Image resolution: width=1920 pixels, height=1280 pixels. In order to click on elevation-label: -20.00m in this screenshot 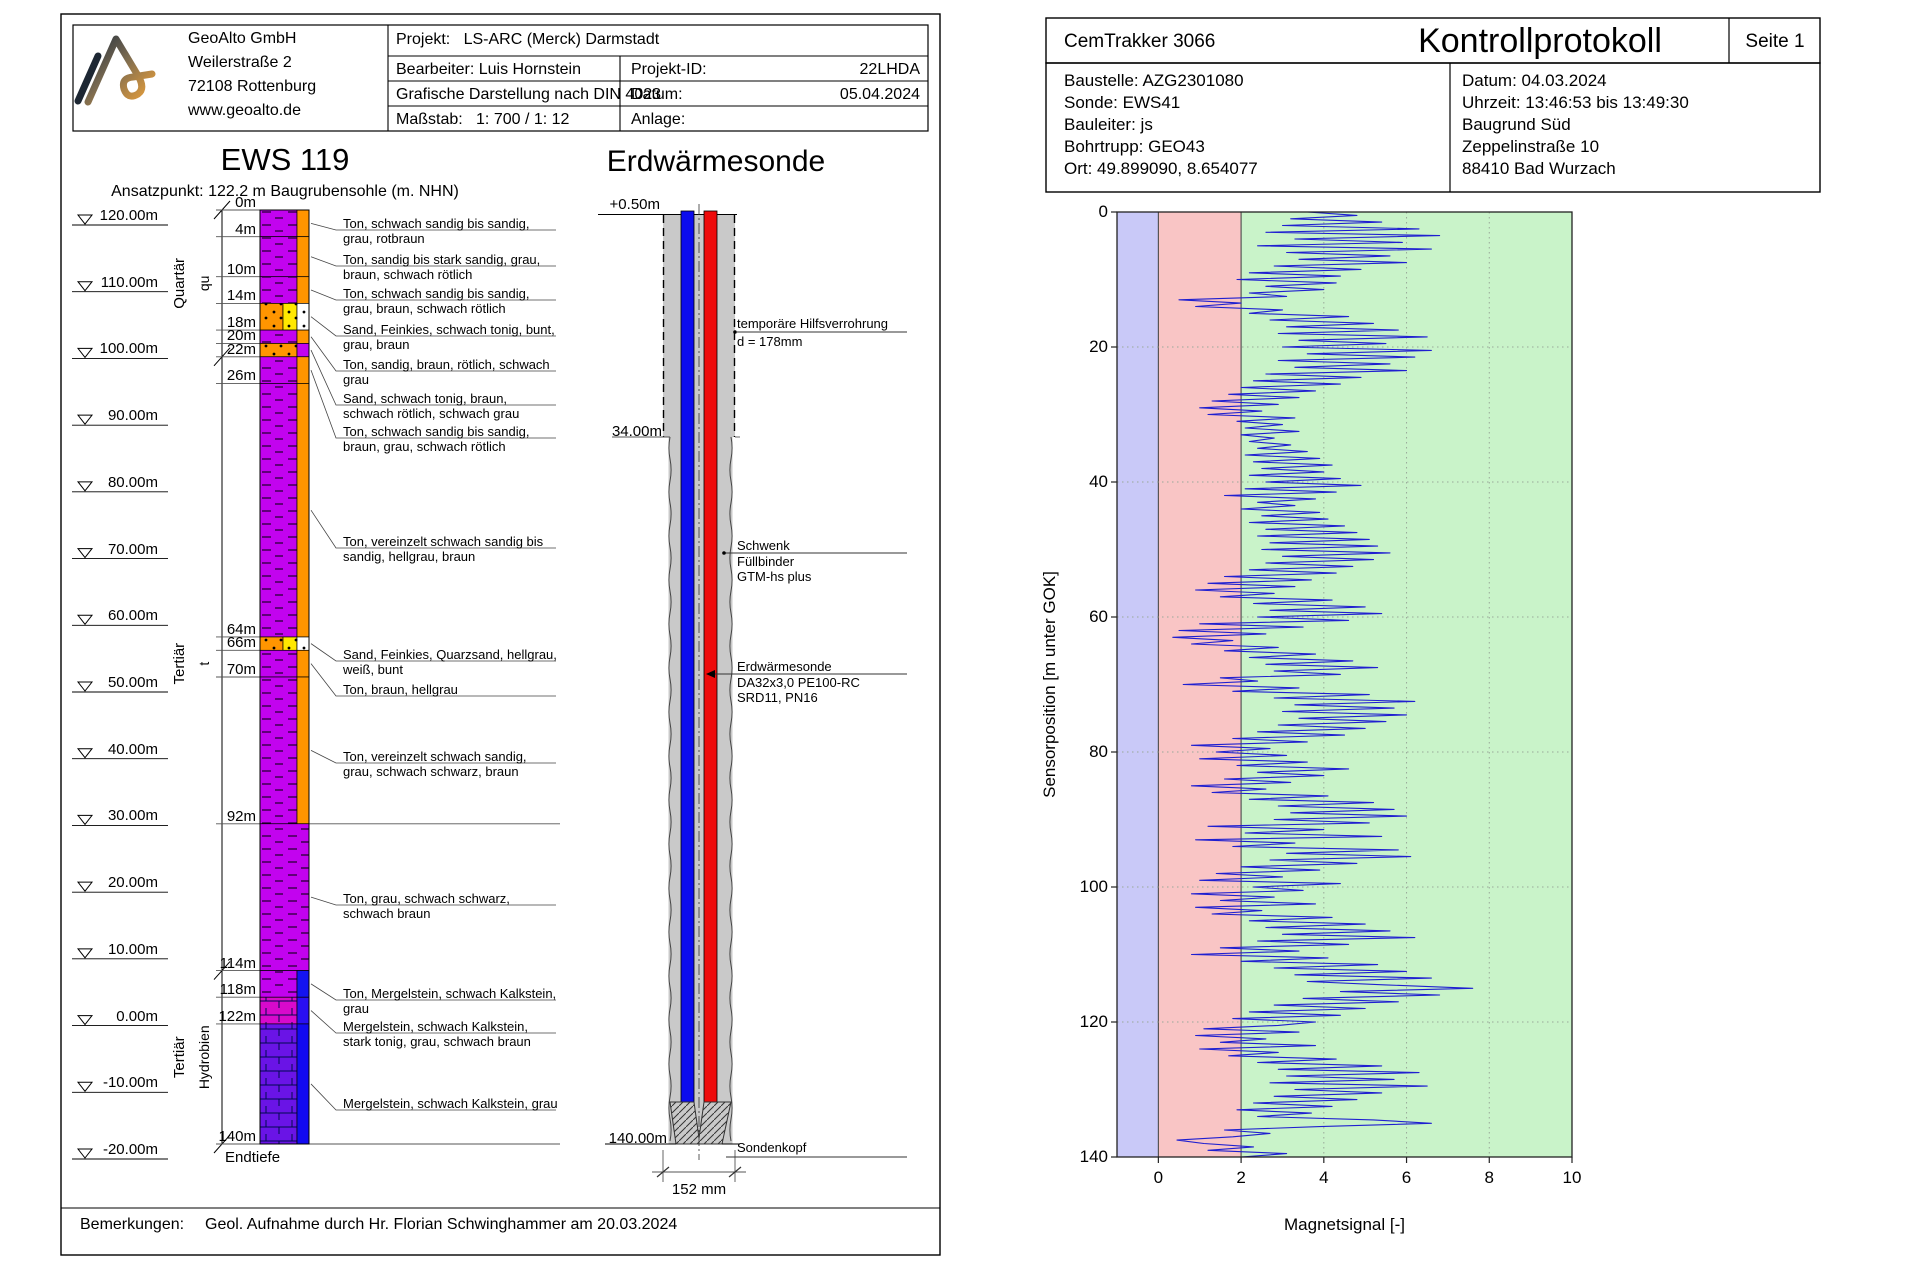, I will do `click(130, 1149)`.